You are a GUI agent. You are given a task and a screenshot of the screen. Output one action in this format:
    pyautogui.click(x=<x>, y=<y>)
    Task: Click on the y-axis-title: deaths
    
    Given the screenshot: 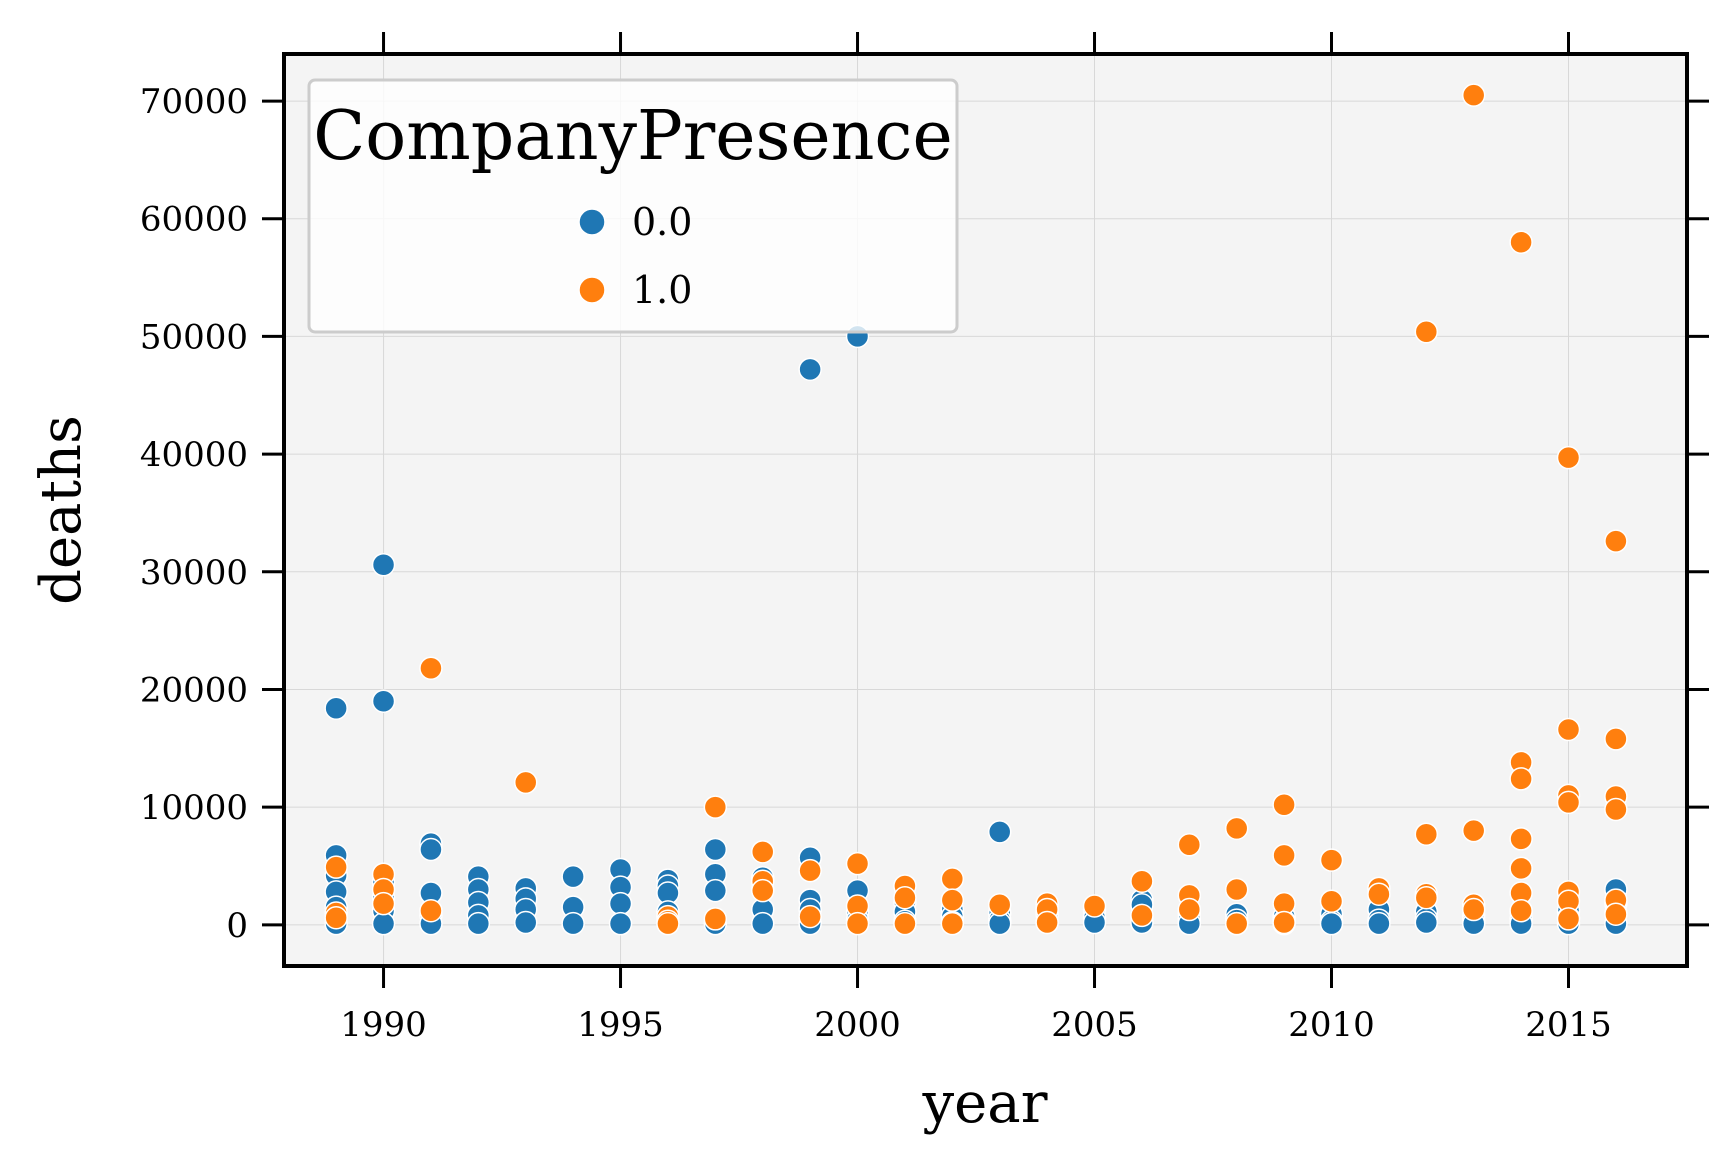 What is the action you would take?
    pyautogui.click(x=61, y=510)
    